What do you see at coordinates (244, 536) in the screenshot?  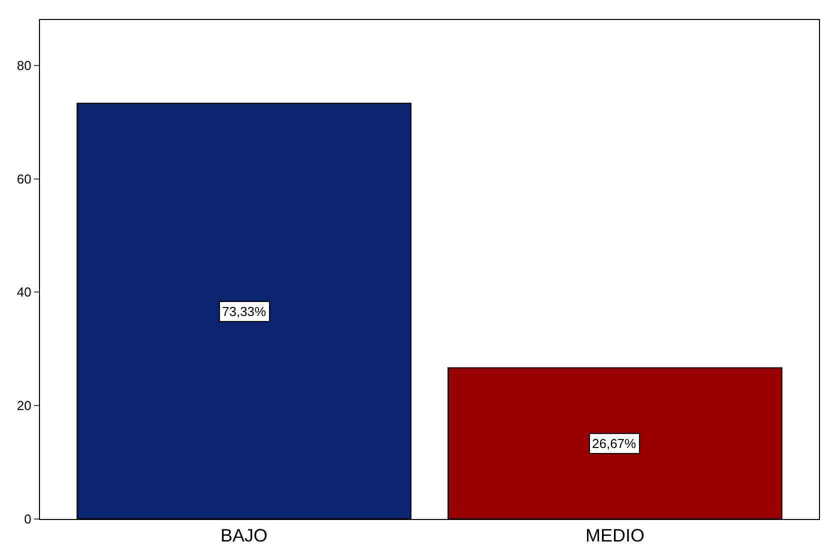 I see `x-tick-label: BAJO` at bounding box center [244, 536].